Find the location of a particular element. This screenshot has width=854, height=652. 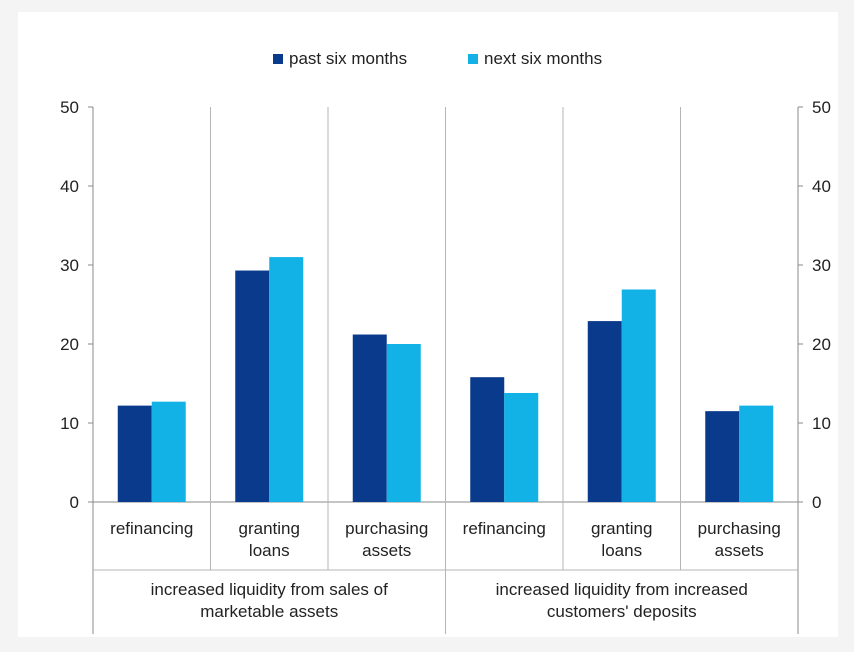

y-tick-label-left: 40 is located at coordinates (69, 186).